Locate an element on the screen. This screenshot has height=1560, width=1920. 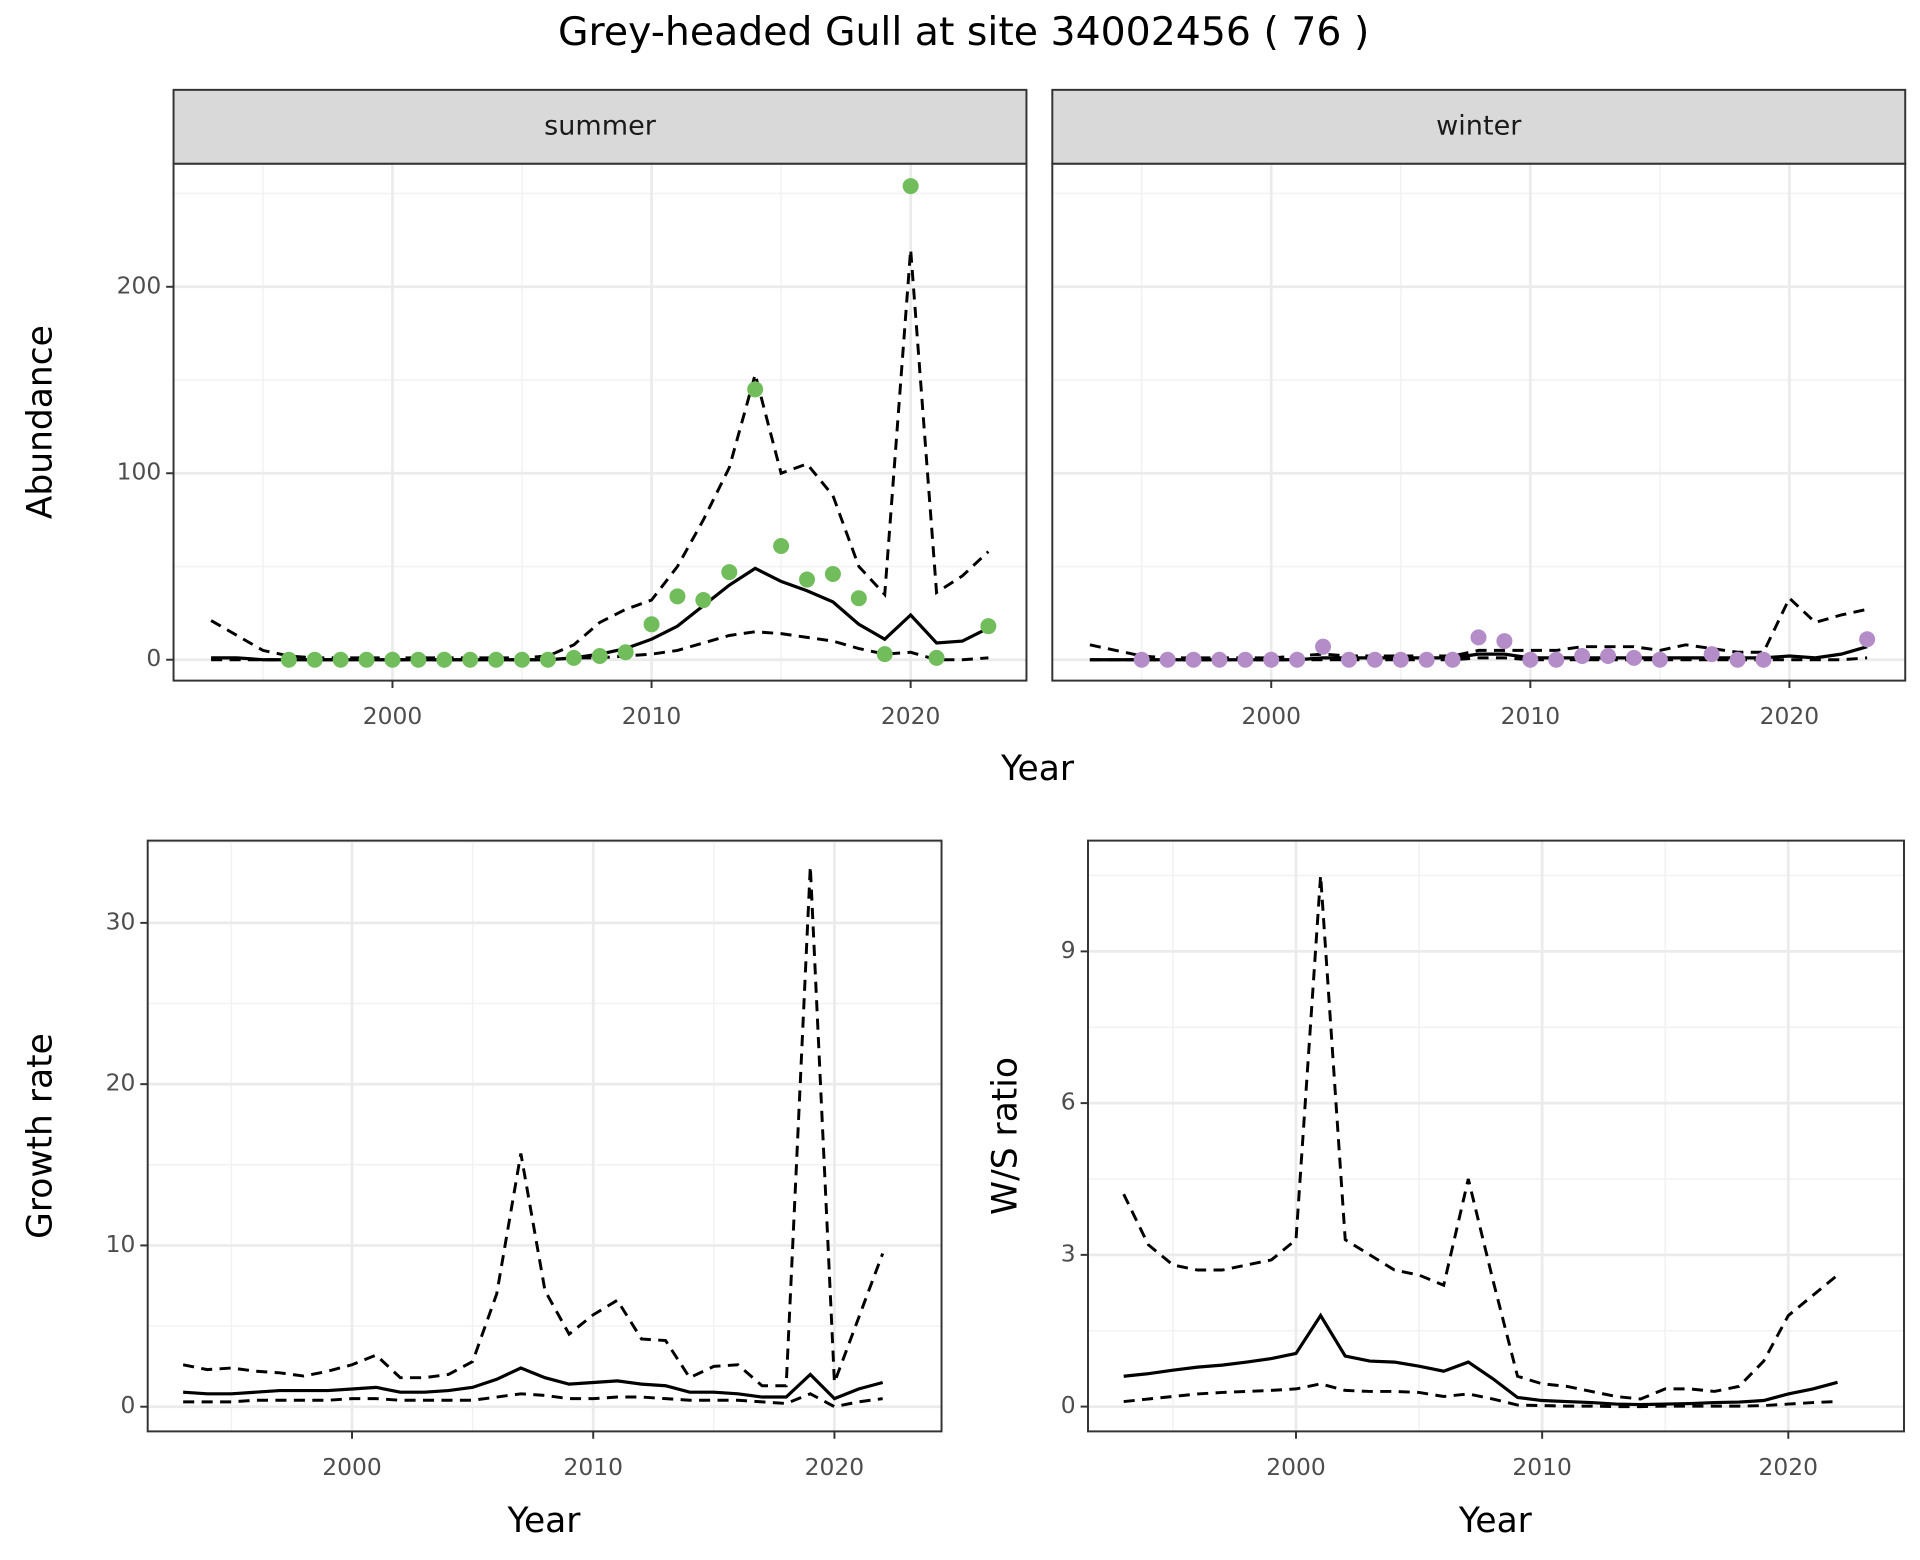
y-axis-title: W/S ratio is located at coordinates (1005, 1136).